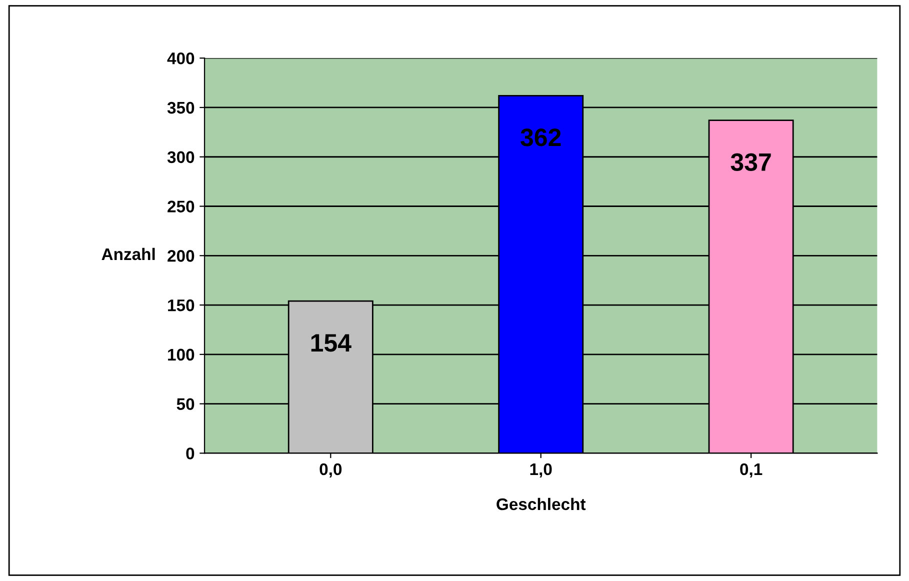 The height and width of the screenshot is (581, 909). I want to click on y-tick-label: 400, so click(180, 58).